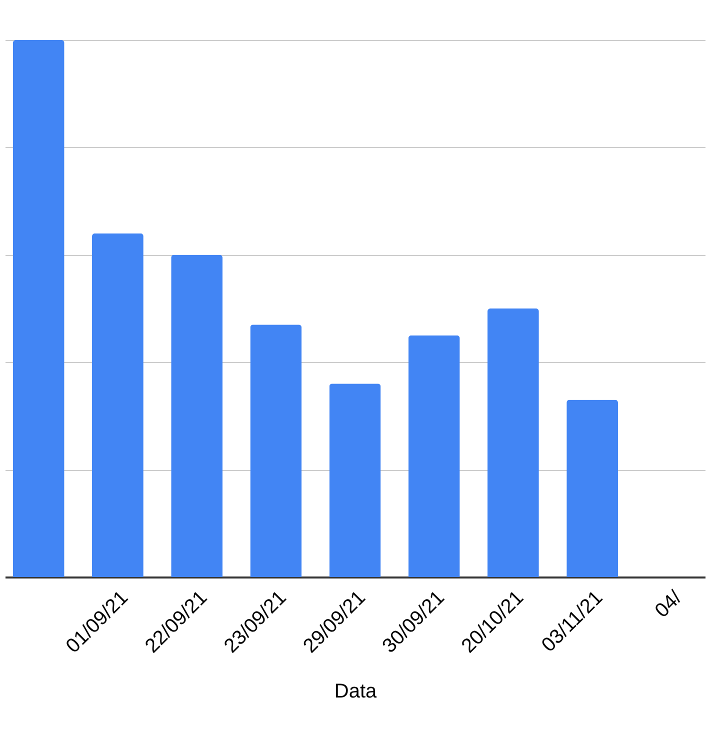 The width and height of the screenshot is (720, 742). Describe the element at coordinates (669, 604) in the screenshot. I see `x-tick-label: 04/` at that location.